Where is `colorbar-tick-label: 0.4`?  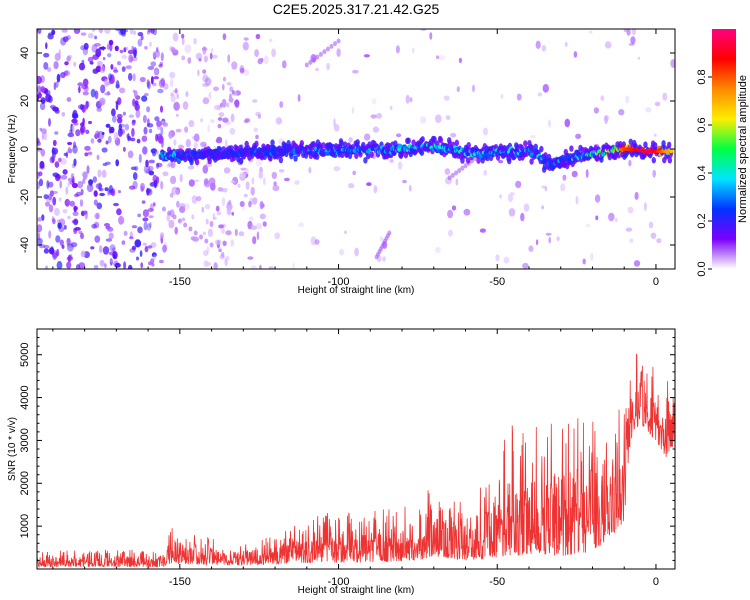
colorbar-tick-label: 0.4 is located at coordinates (702, 172).